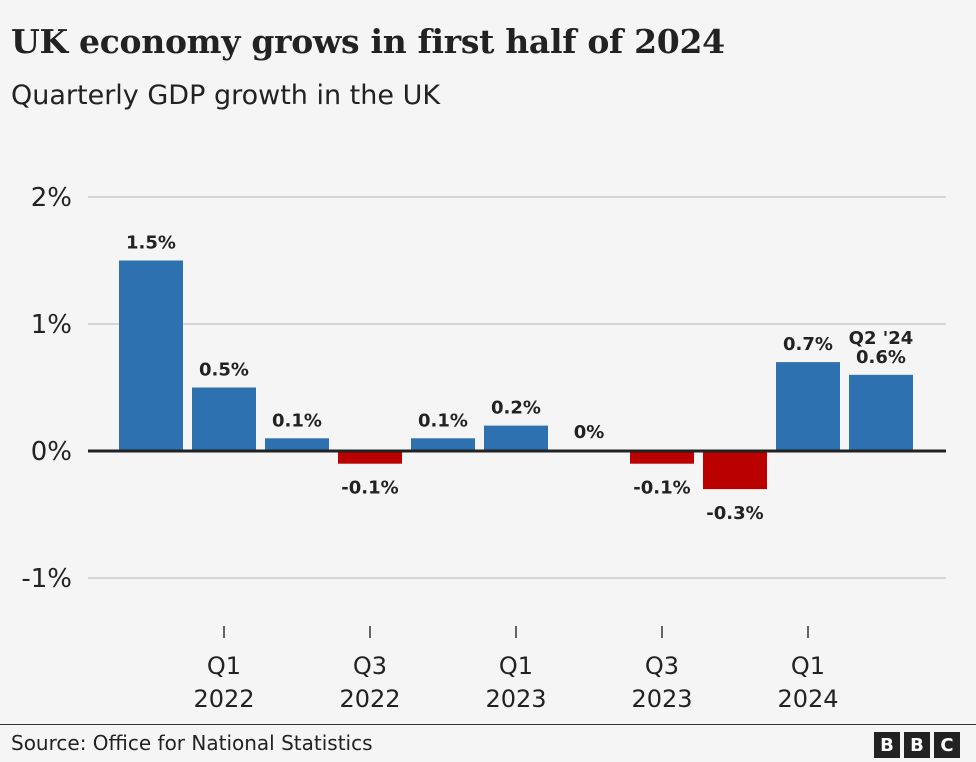 This screenshot has width=976, height=762. Describe the element at coordinates (51, 452) in the screenshot. I see `y-tick-label: 0%` at that location.